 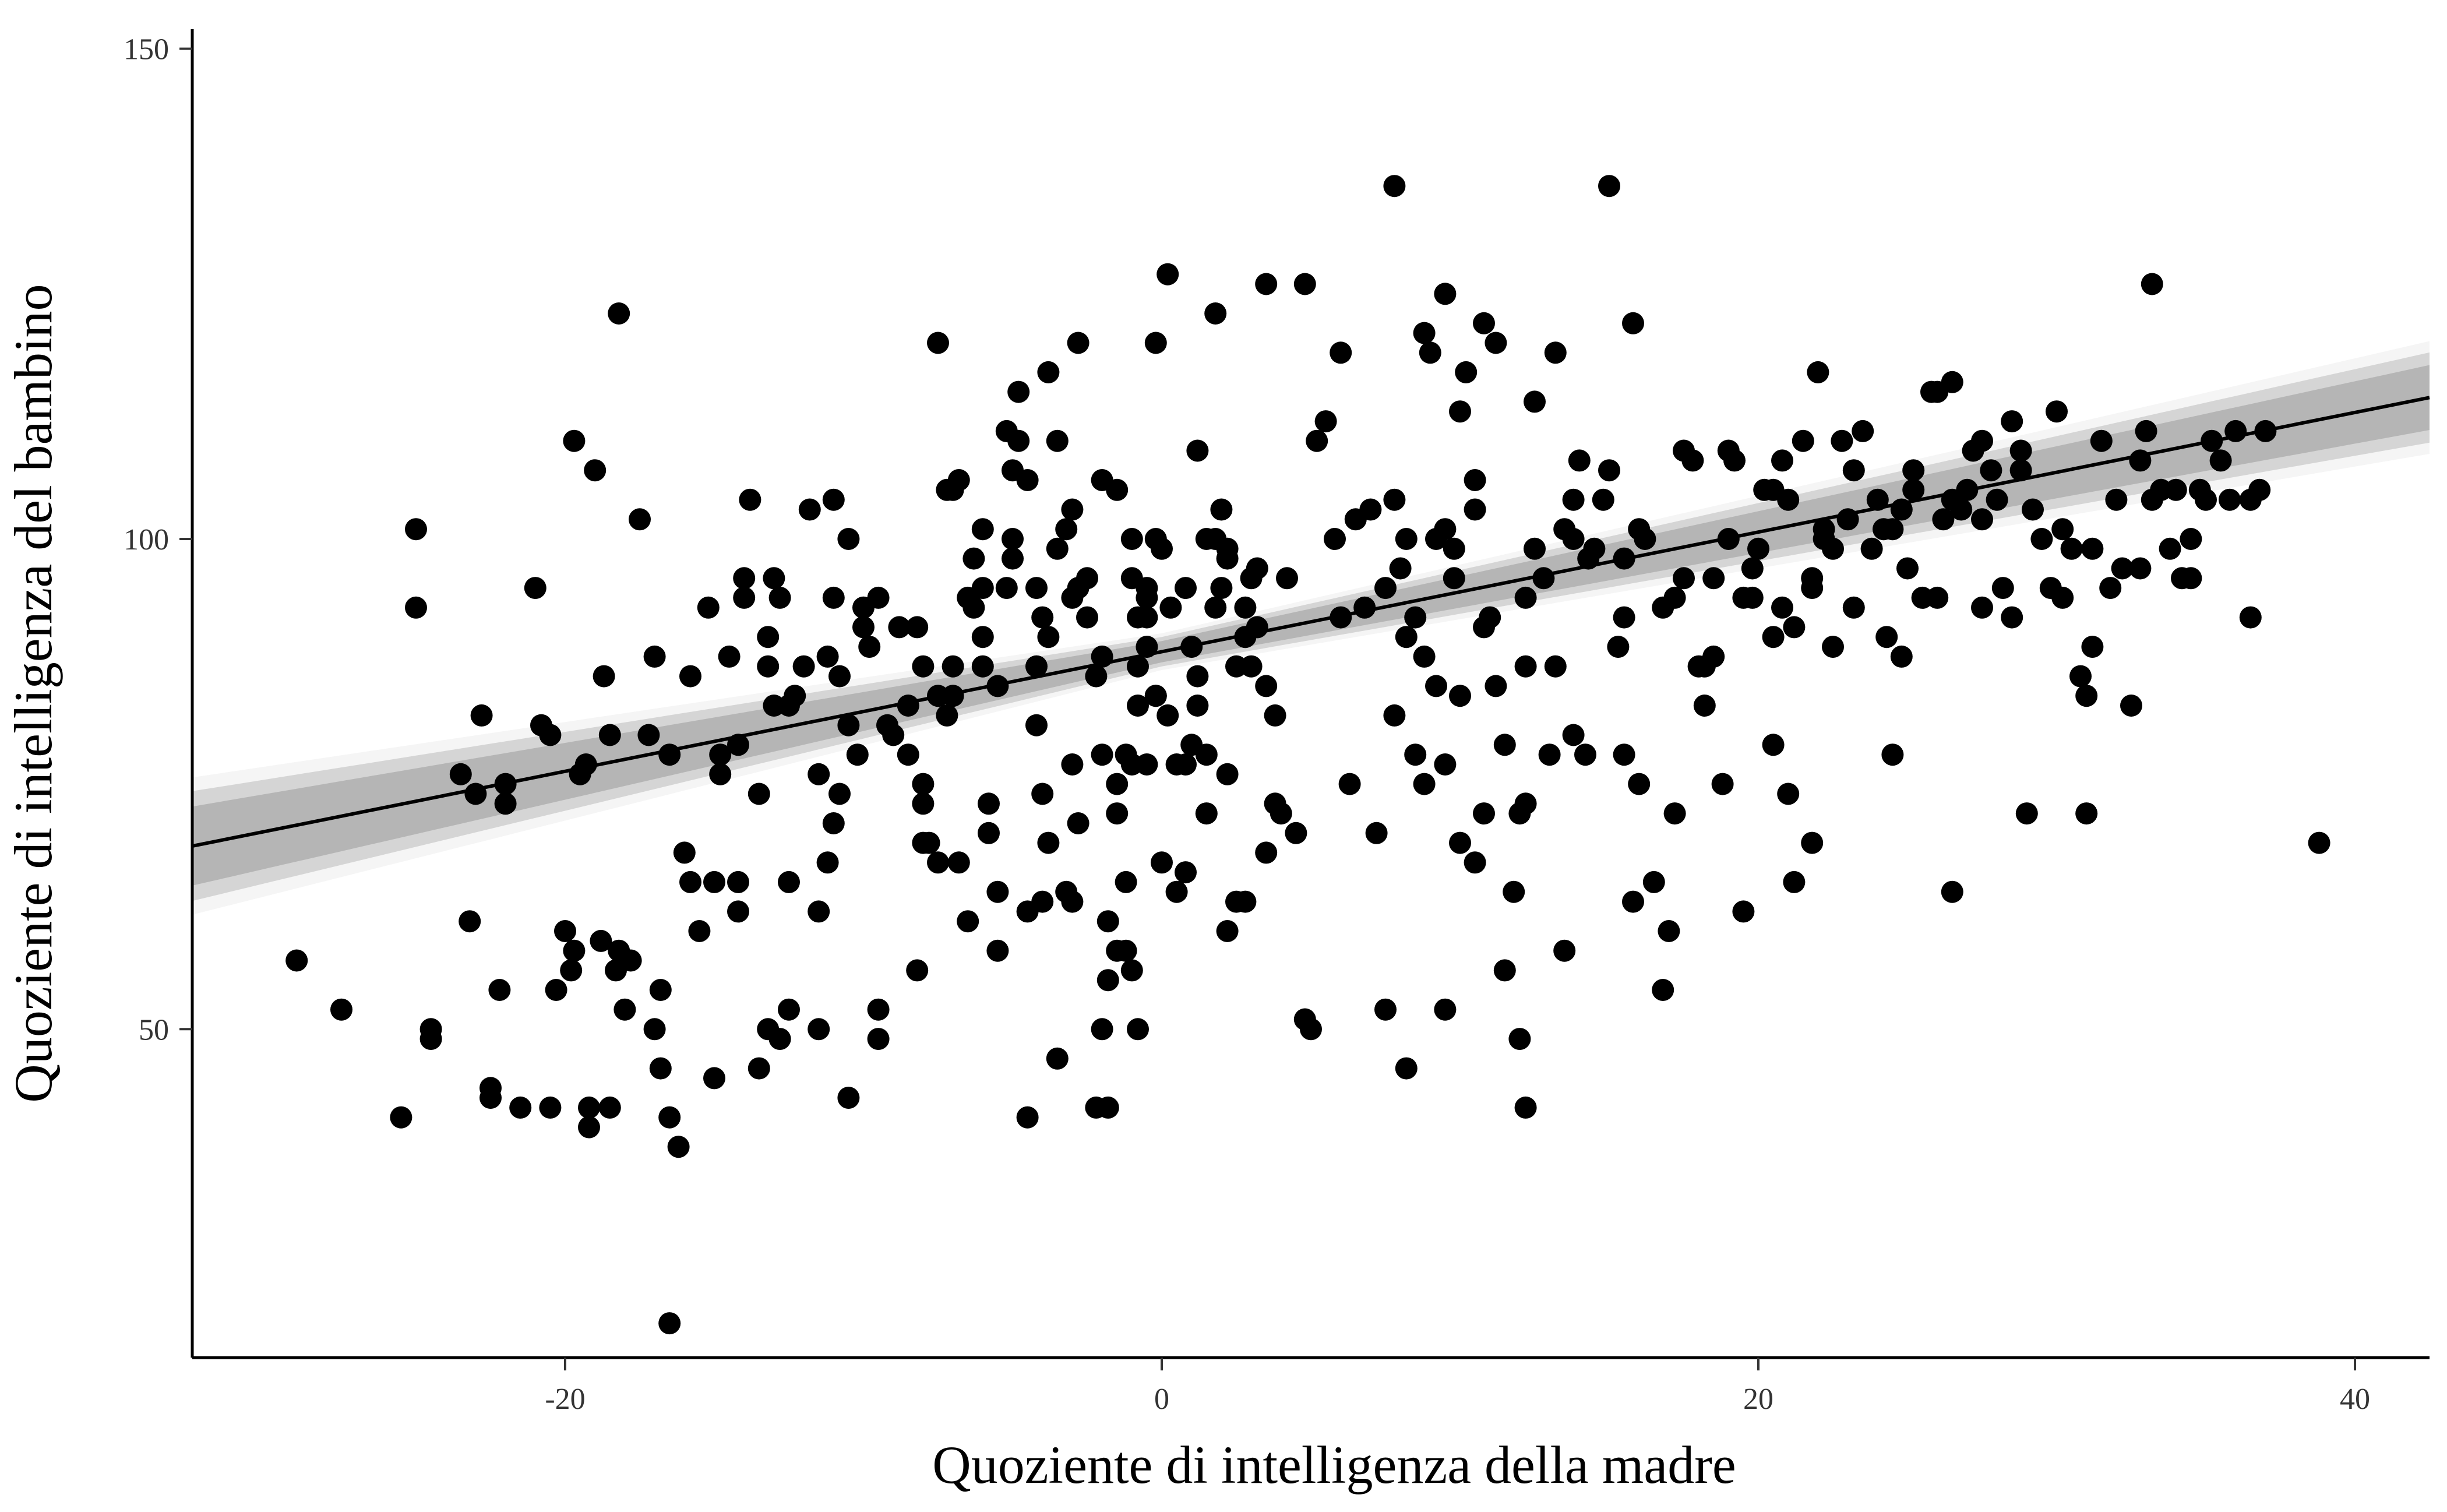 What do you see at coordinates (146, 539) in the screenshot?
I see `y-tick-label: 100` at bounding box center [146, 539].